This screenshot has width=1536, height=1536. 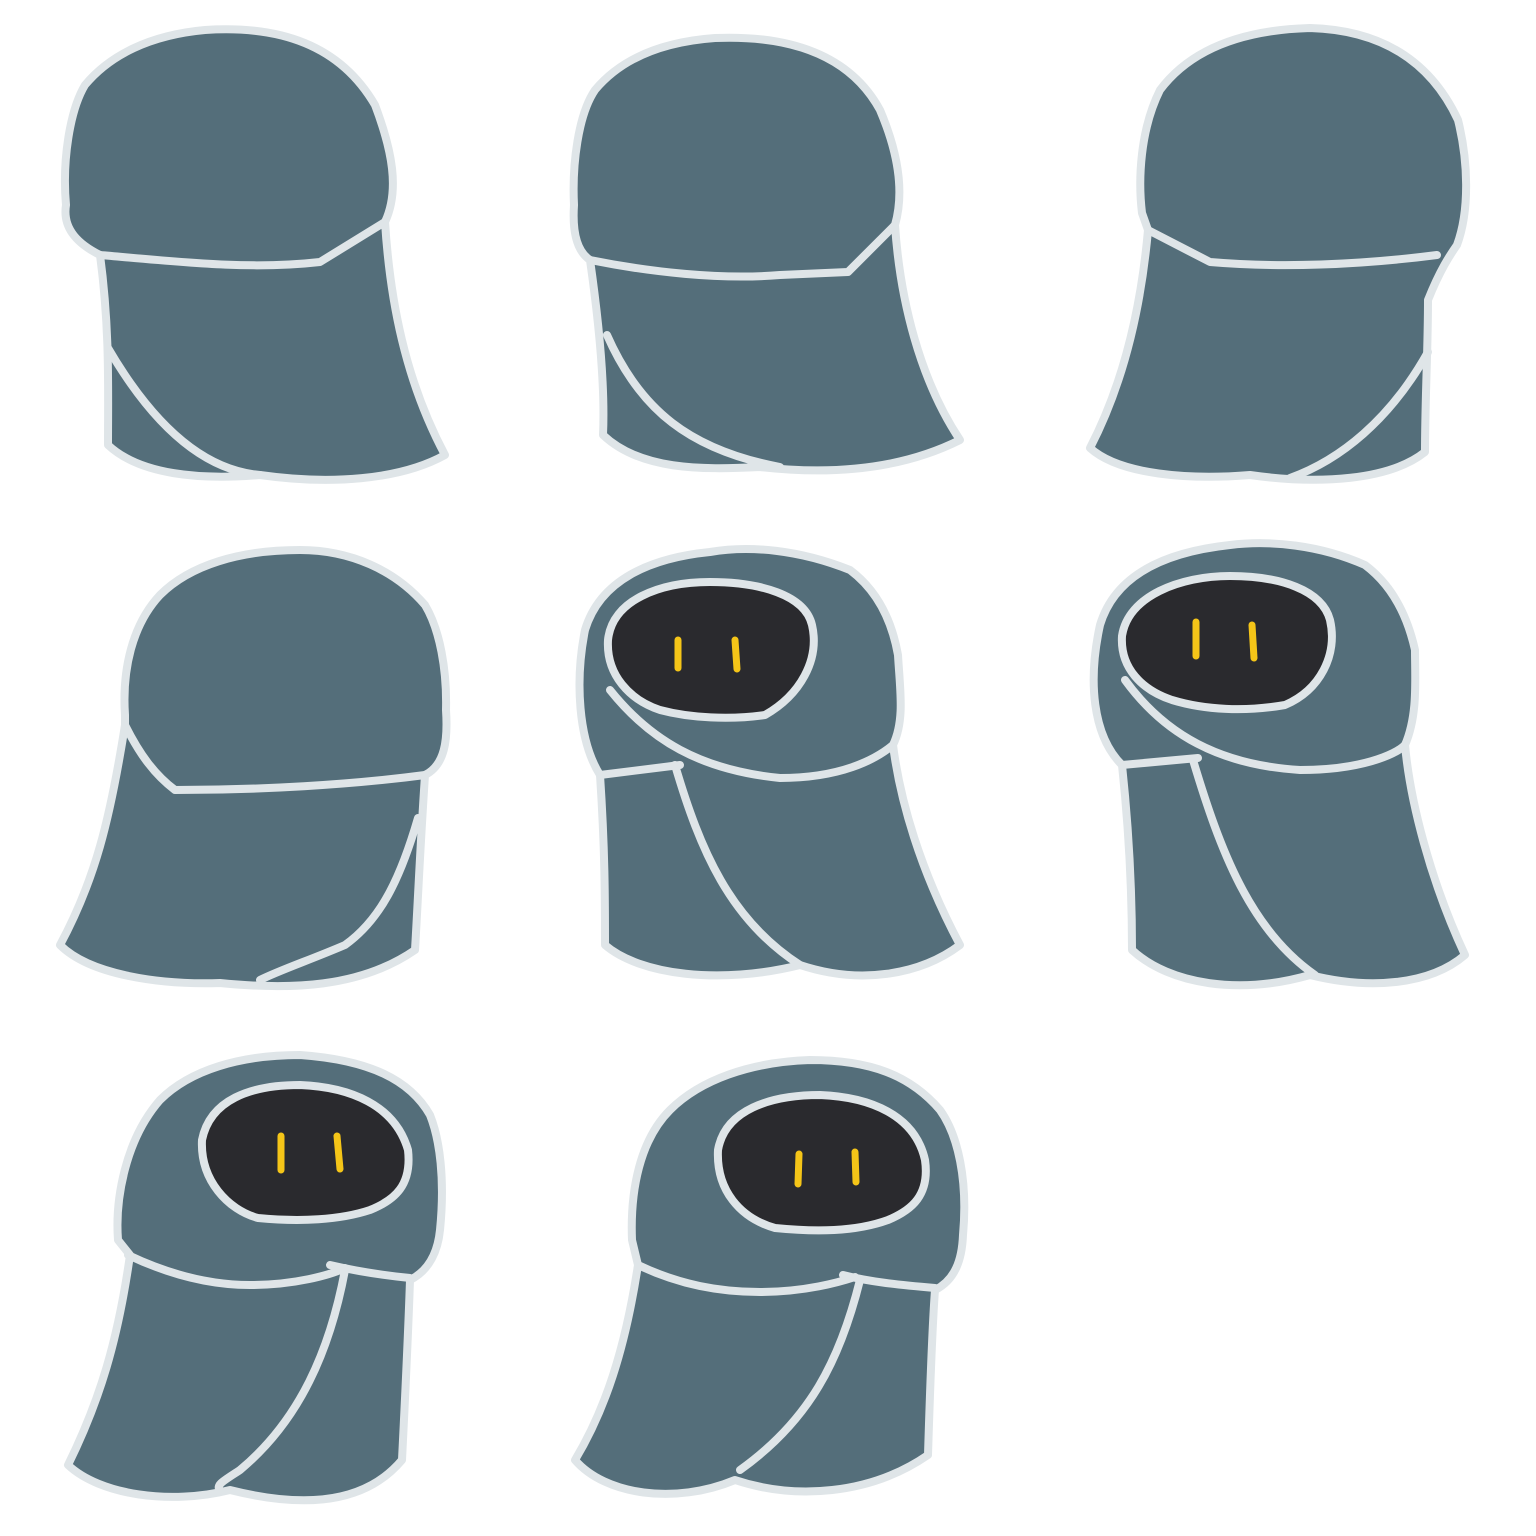 What do you see at coordinates (766, 254) in the screenshot?
I see `hooded-figure-back-three-quarter-left` at bounding box center [766, 254].